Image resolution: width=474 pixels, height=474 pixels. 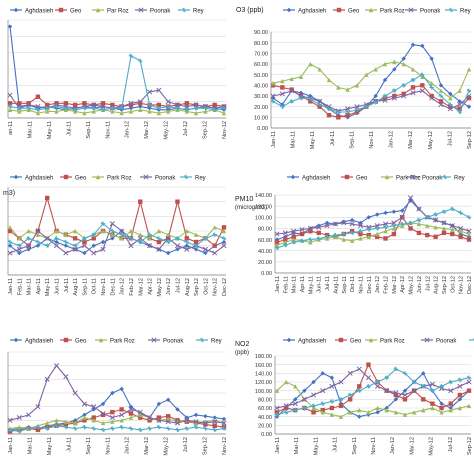 What do you see at coordinates (336, 285) in the screenshot?
I see `x-tick-label: Aug-11` at bounding box center [336, 285].